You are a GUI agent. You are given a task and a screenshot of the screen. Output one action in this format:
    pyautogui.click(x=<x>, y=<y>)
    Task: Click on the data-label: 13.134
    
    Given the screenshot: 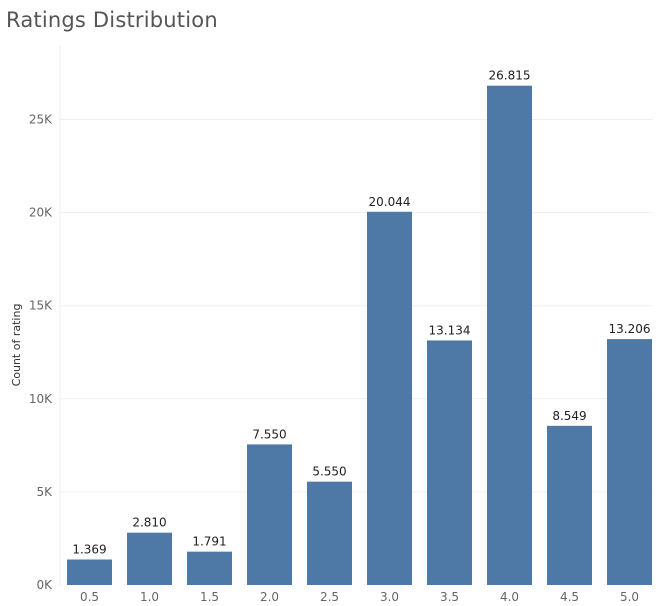 What is the action you would take?
    pyautogui.click(x=450, y=330)
    